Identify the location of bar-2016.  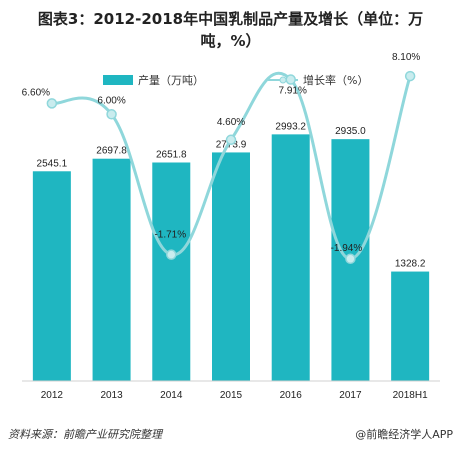
(290, 257).